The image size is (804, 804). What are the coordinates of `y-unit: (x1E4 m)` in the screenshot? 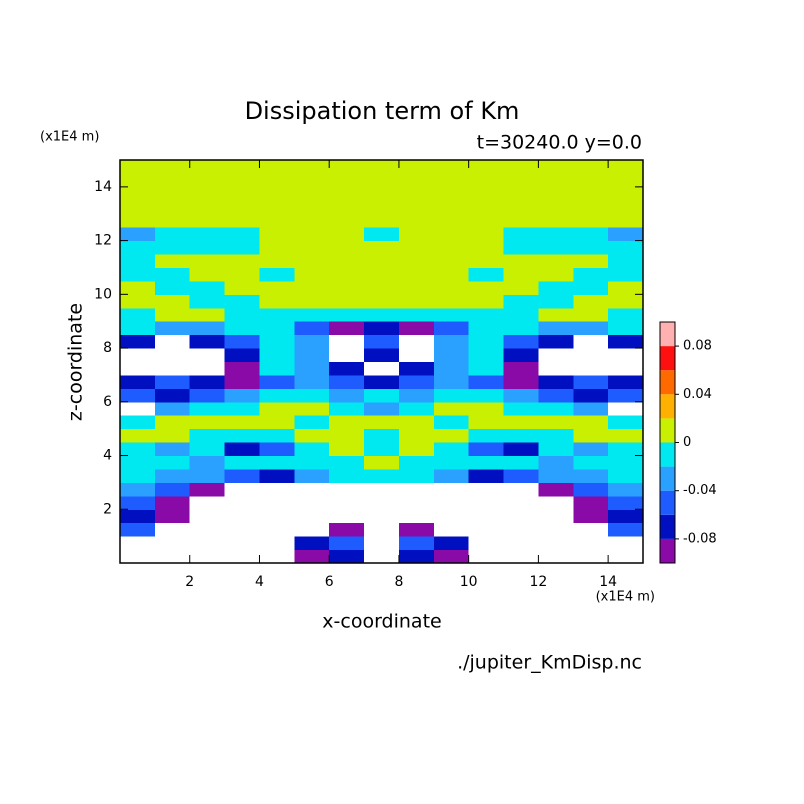 It's located at (69, 137).